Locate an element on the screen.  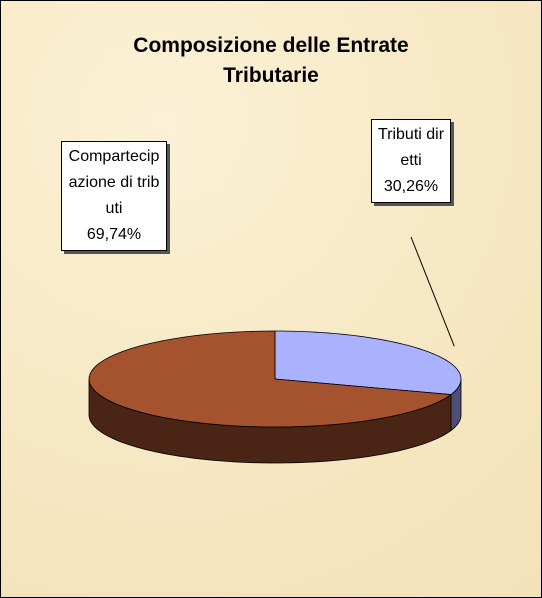
leader-line is located at coordinates (432, 291).